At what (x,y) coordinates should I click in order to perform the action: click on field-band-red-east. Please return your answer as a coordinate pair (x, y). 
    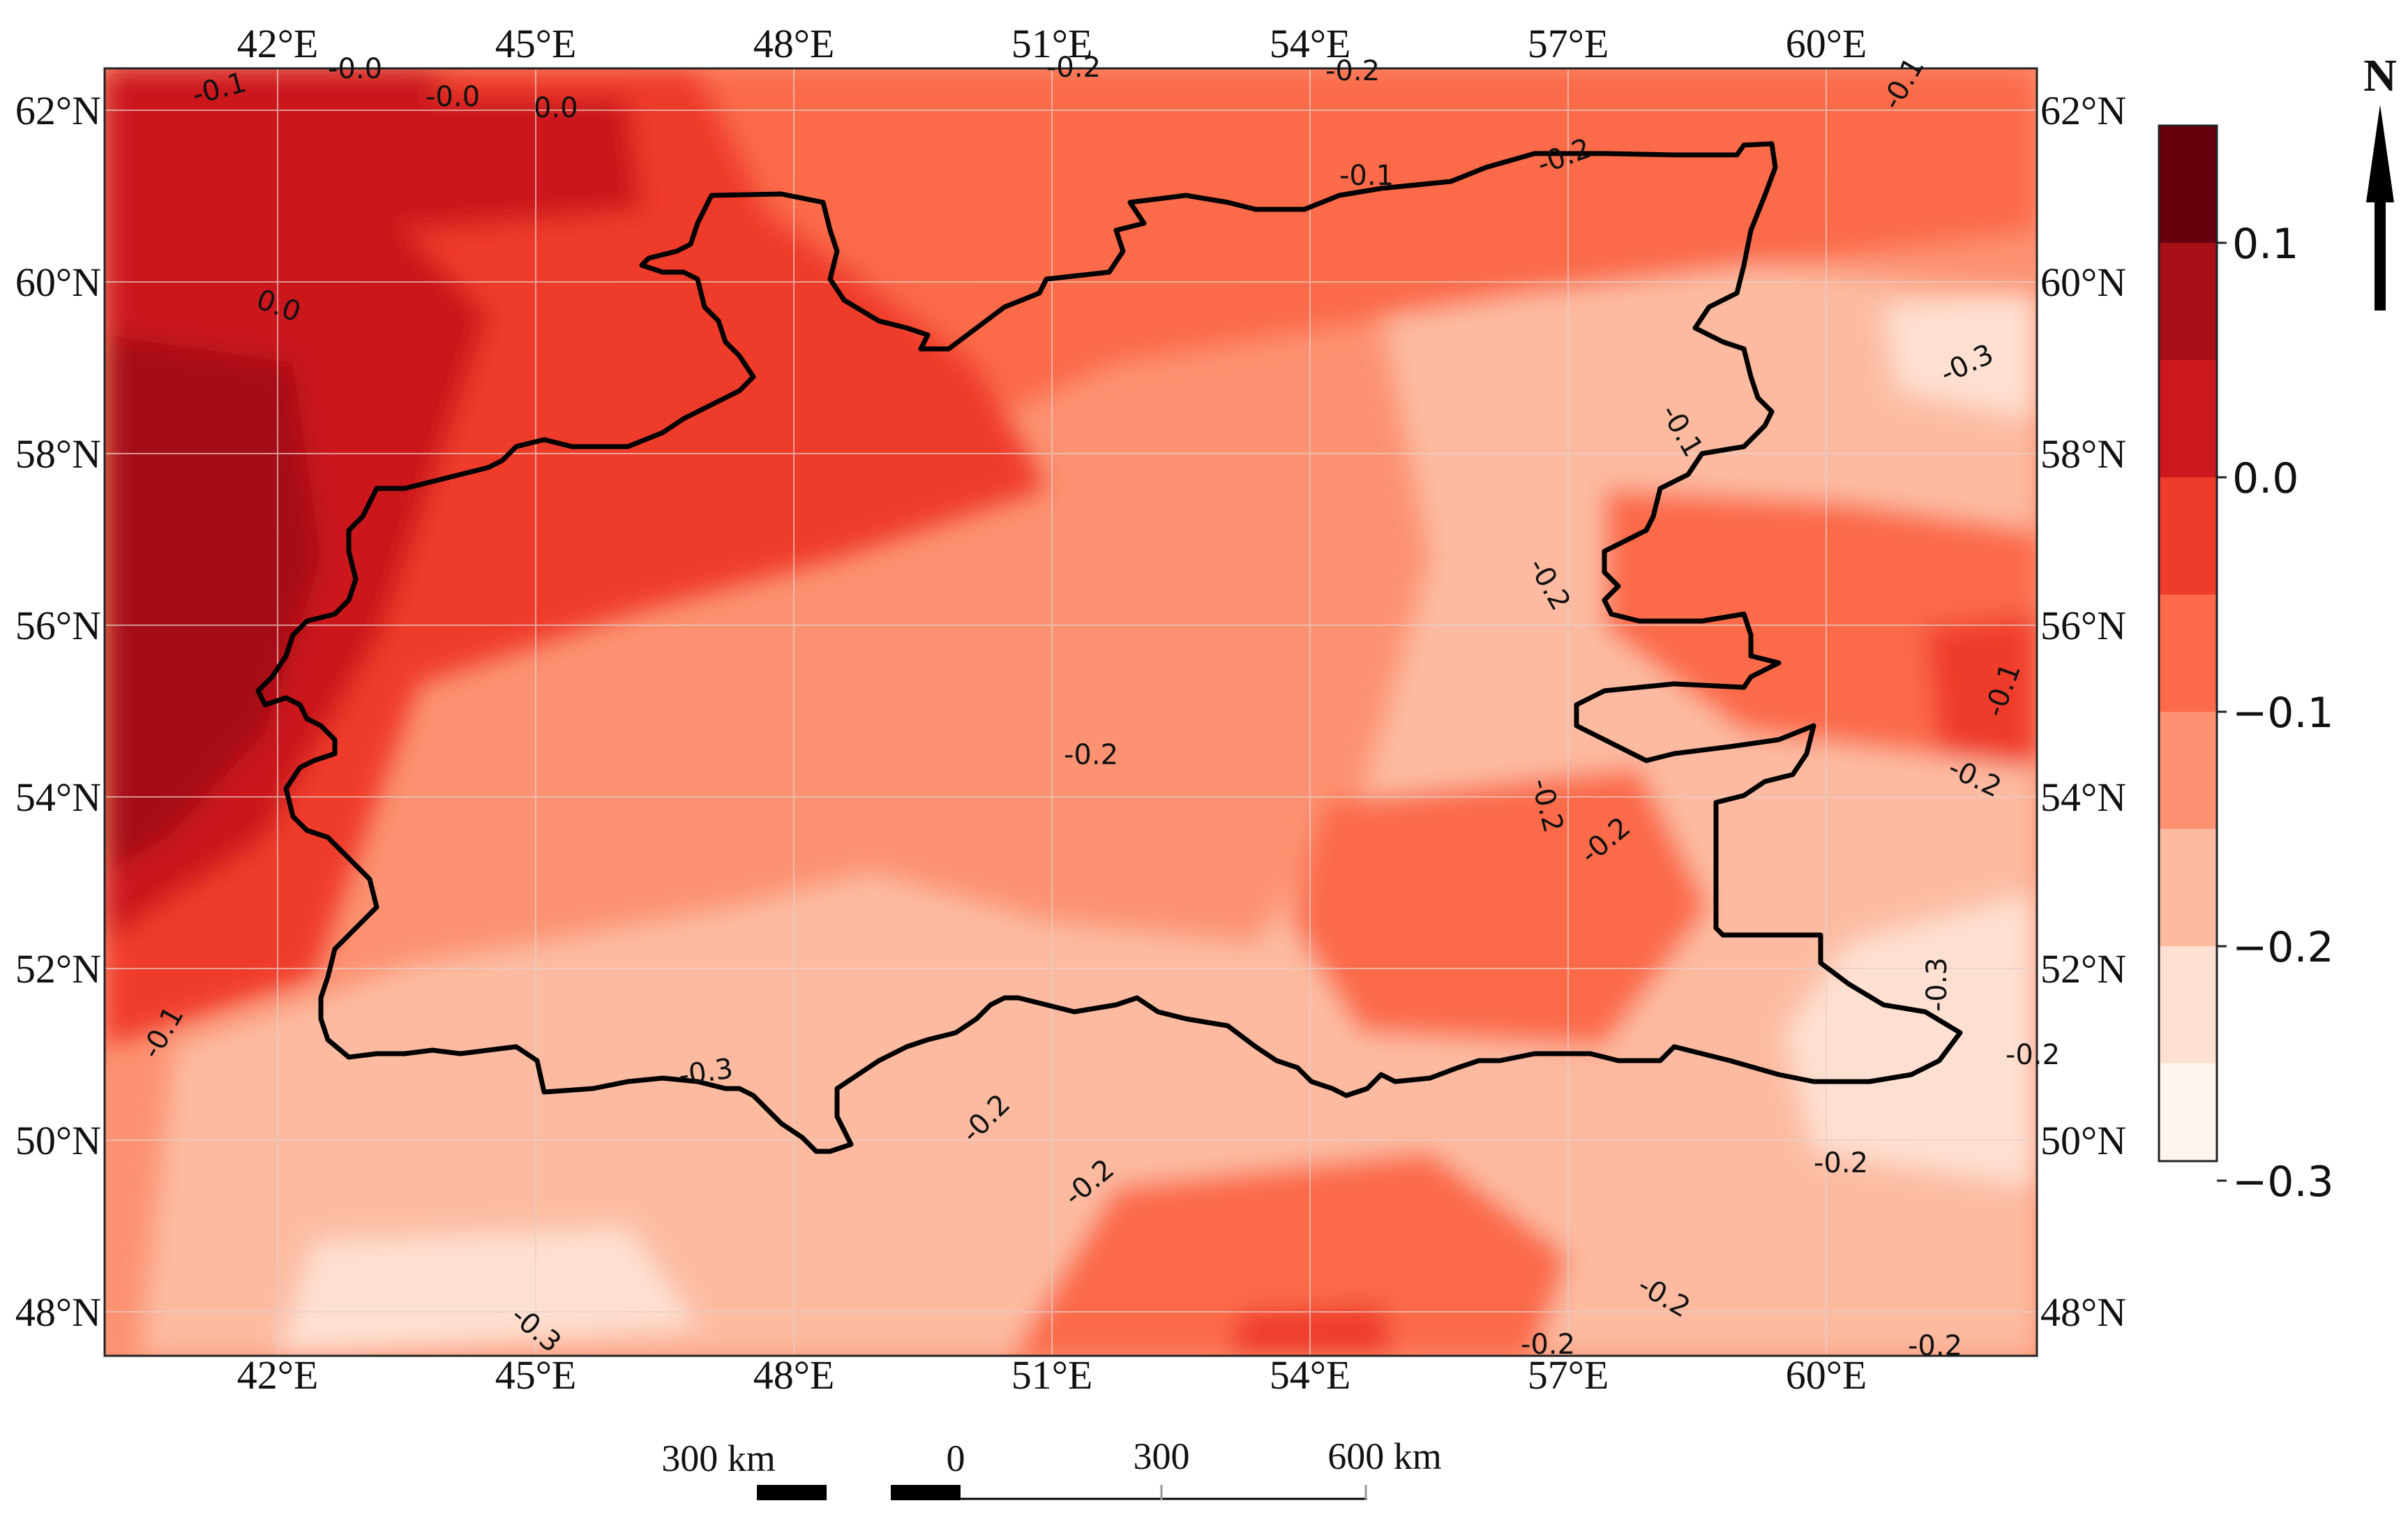
    Looking at the image, I should click on (1981, 691).